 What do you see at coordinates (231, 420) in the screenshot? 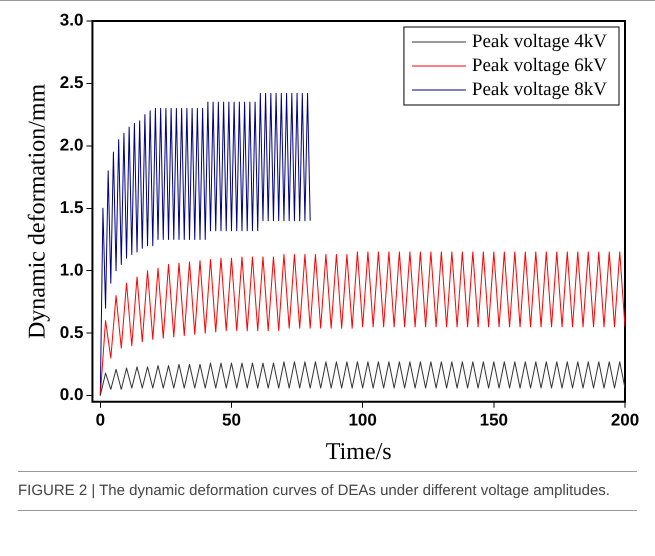
I see `x-tick-label: 50` at bounding box center [231, 420].